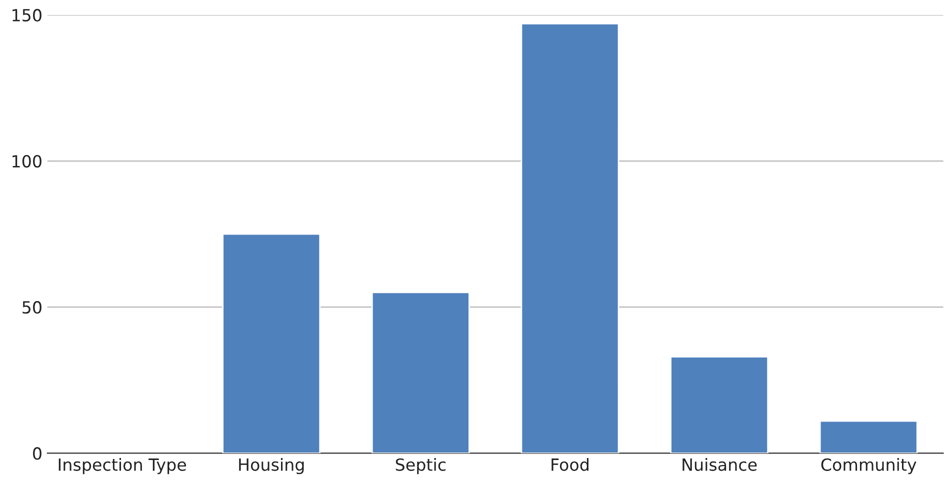  I want to click on y-tick-label: 150, so click(27, 15).